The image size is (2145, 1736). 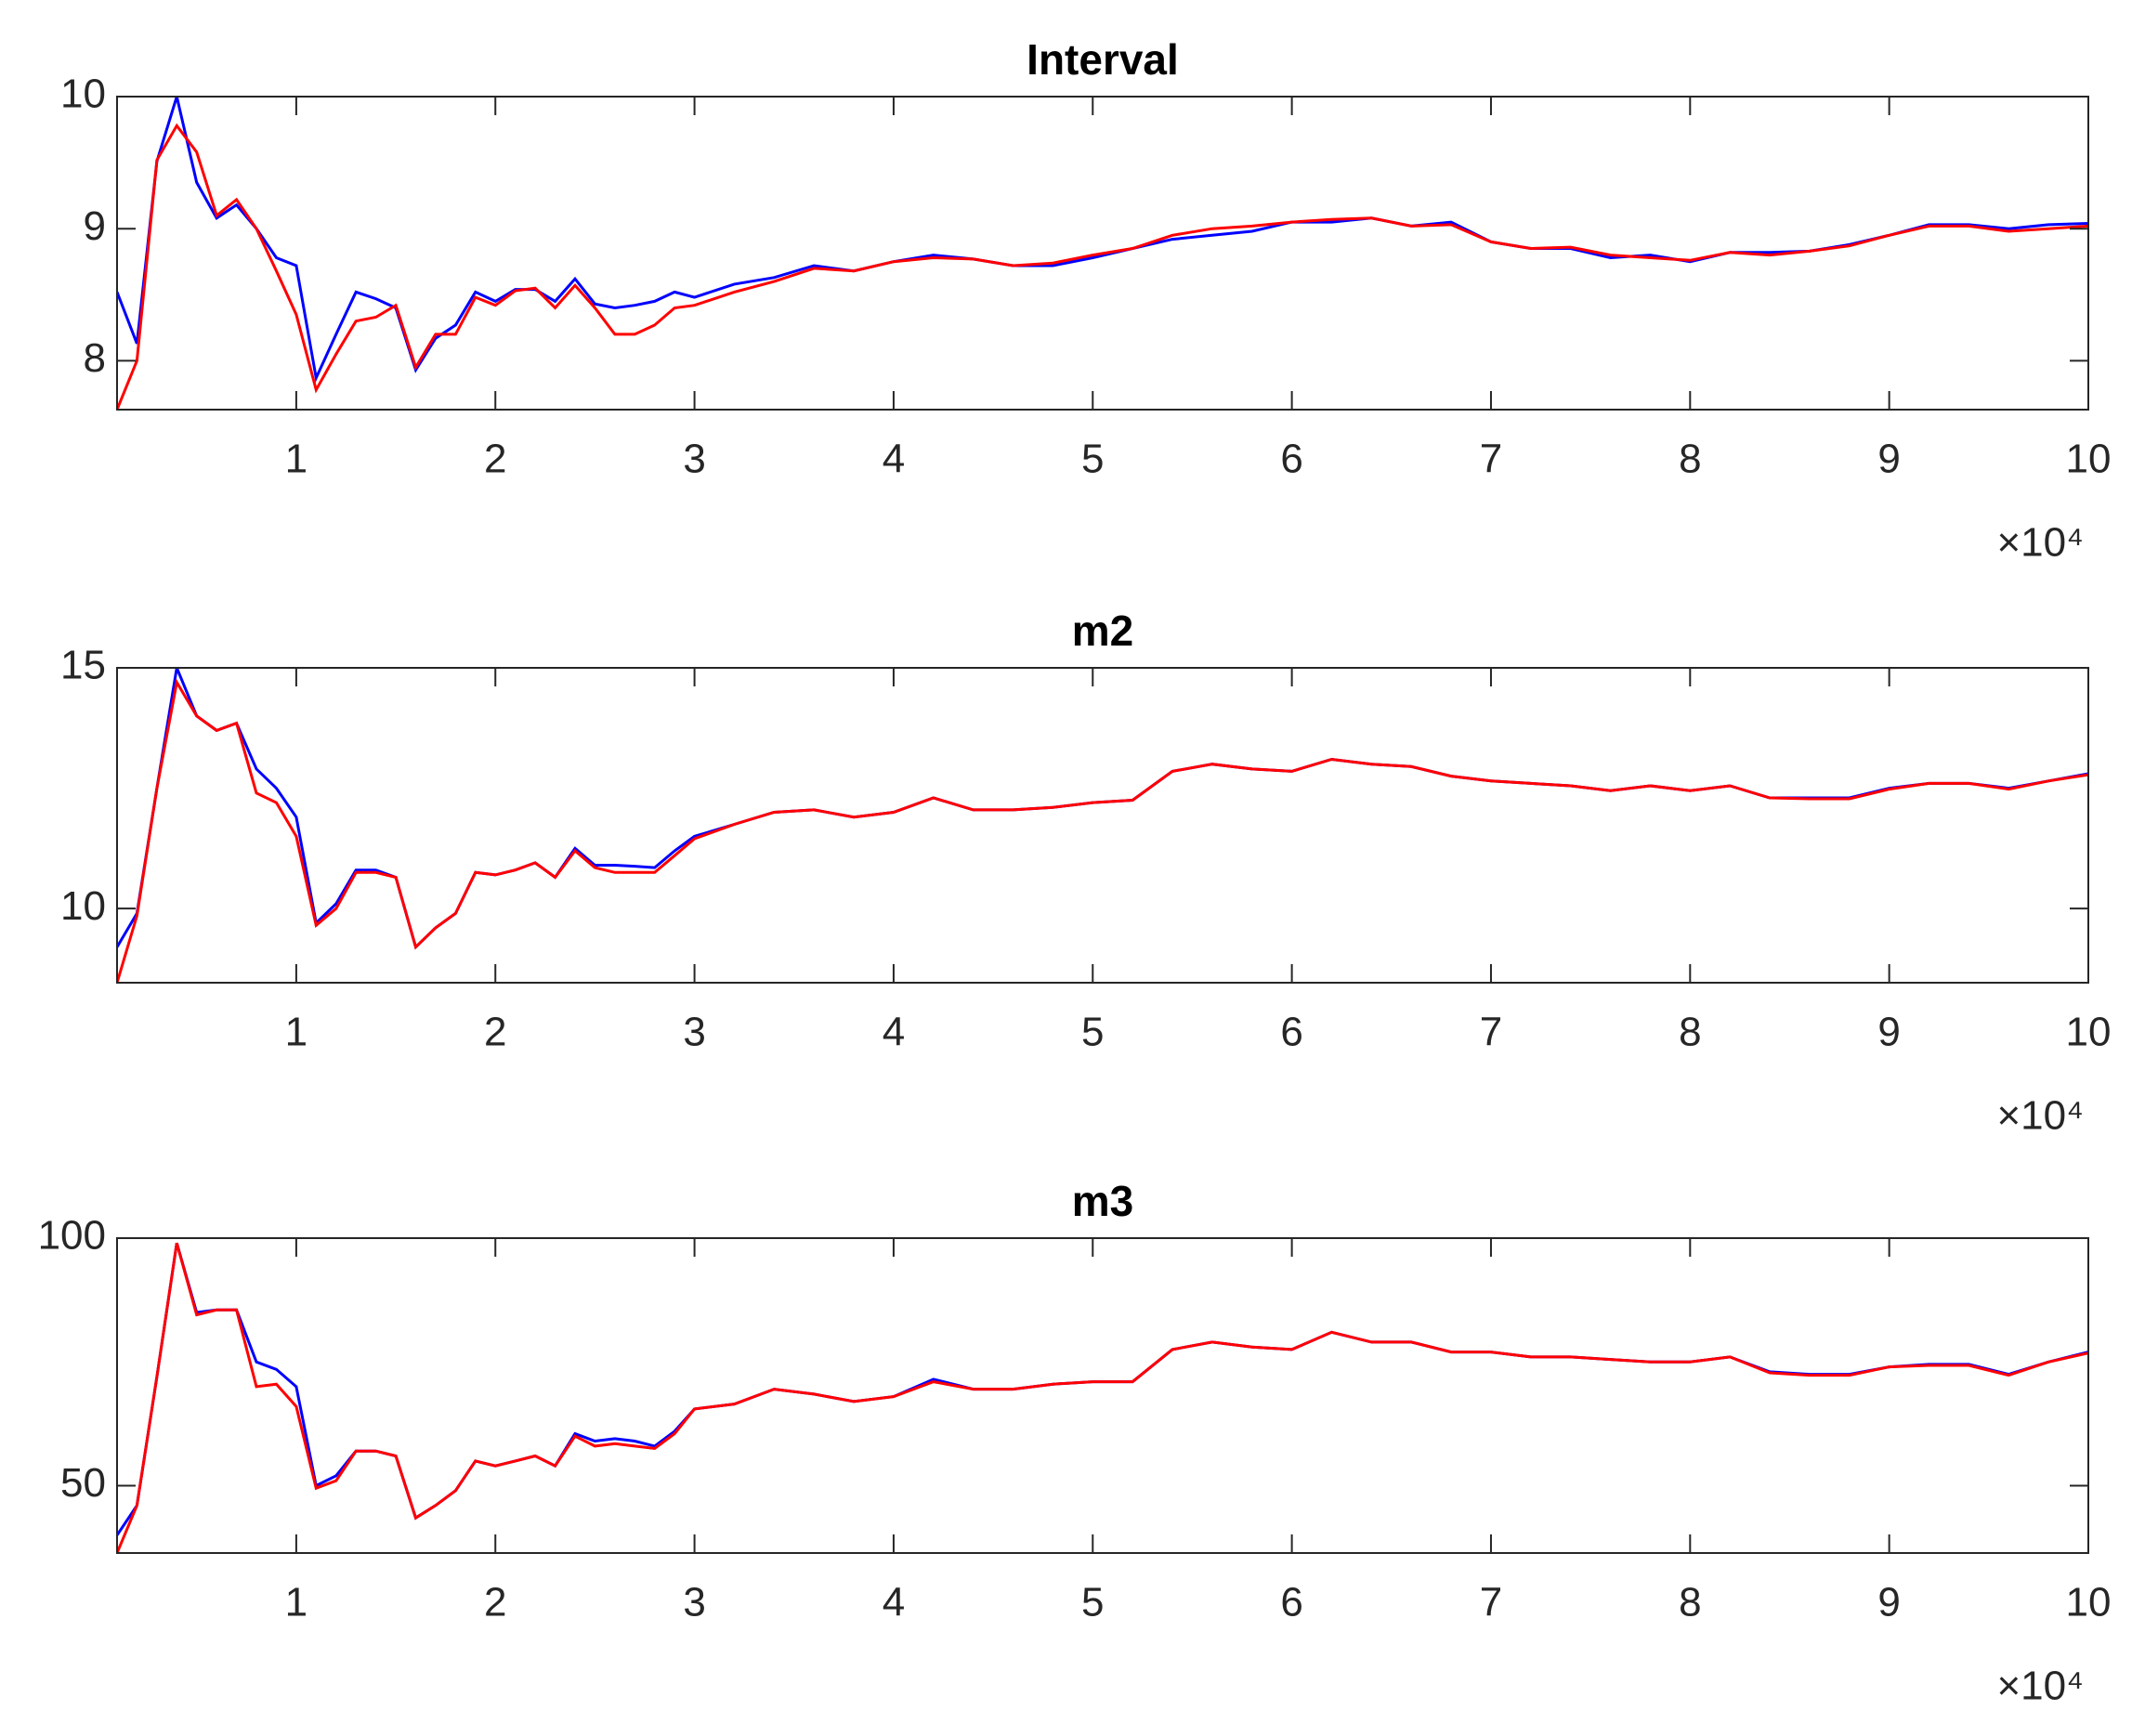 What do you see at coordinates (83, 1483) in the screenshot?
I see `y-tick-label: 50` at bounding box center [83, 1483].